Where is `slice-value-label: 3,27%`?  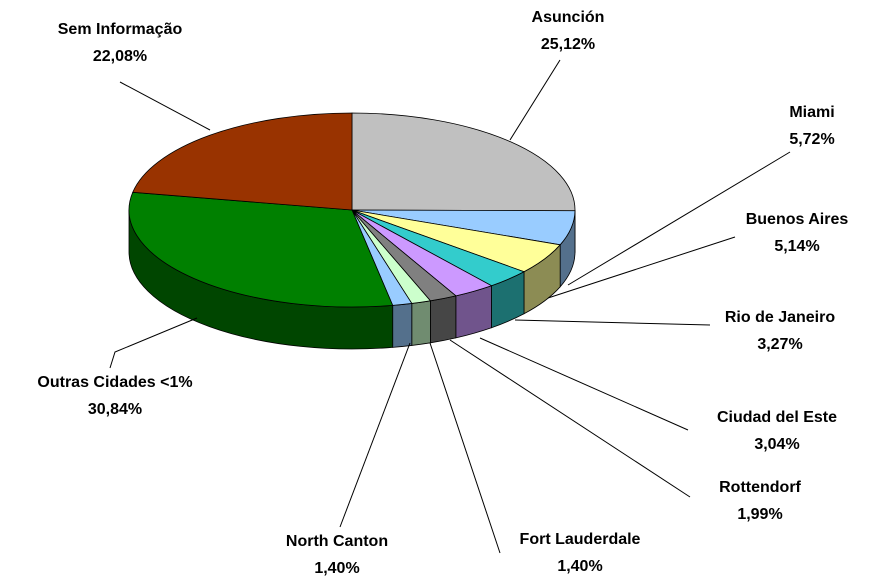
slice-value-label: 3,27% is located at coordinates (779, 344).